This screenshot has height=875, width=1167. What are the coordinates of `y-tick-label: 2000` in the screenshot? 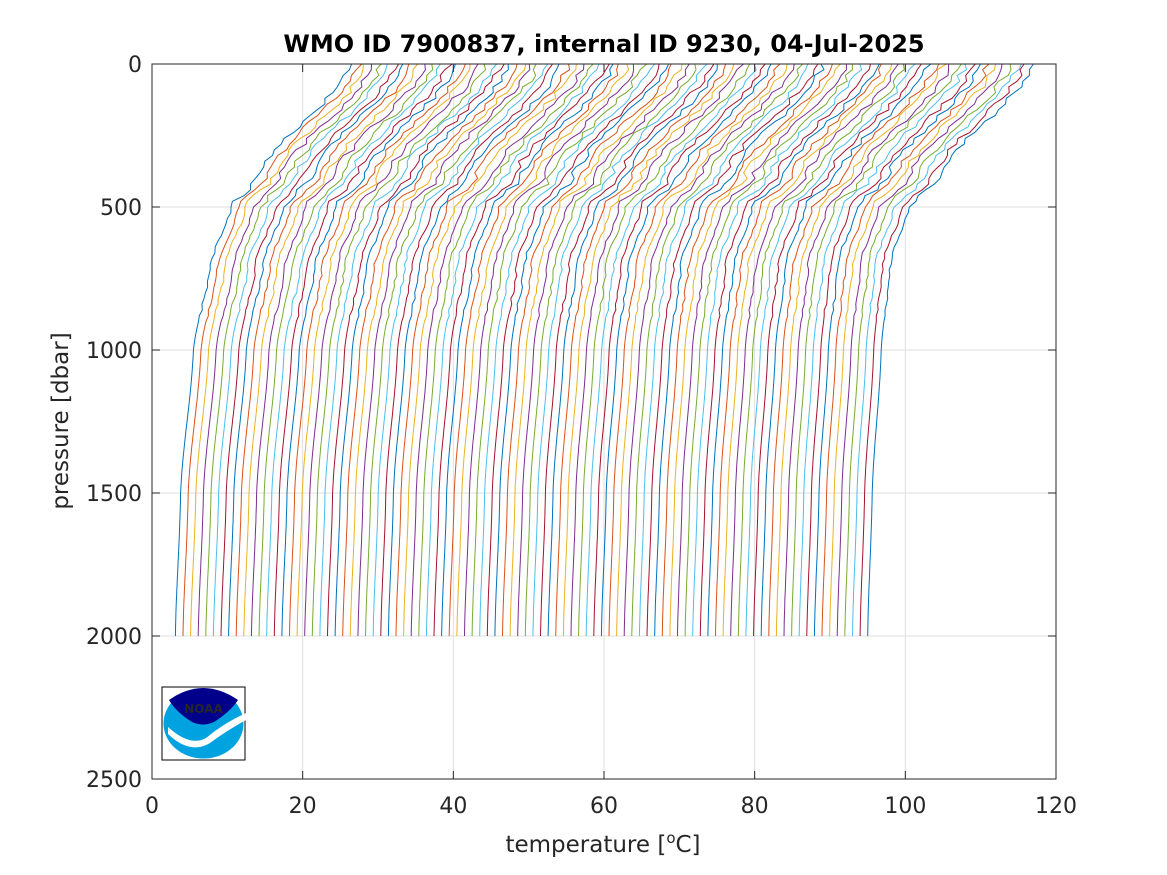 It's located at (114, 637).